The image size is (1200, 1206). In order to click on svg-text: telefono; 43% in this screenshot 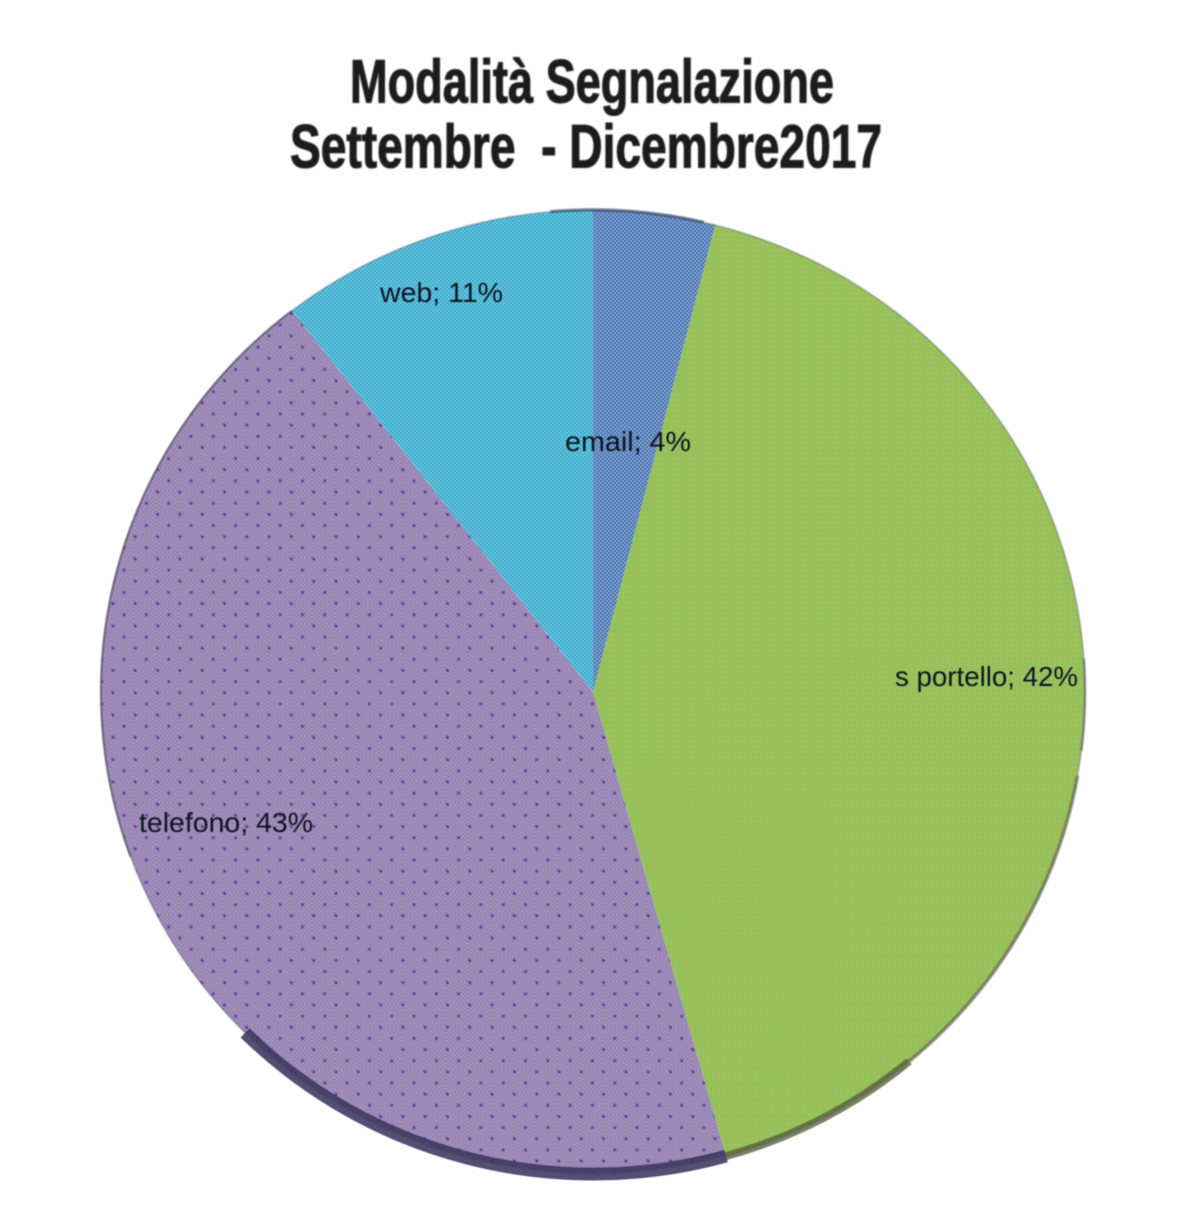, I will do `click(226, 822)`.